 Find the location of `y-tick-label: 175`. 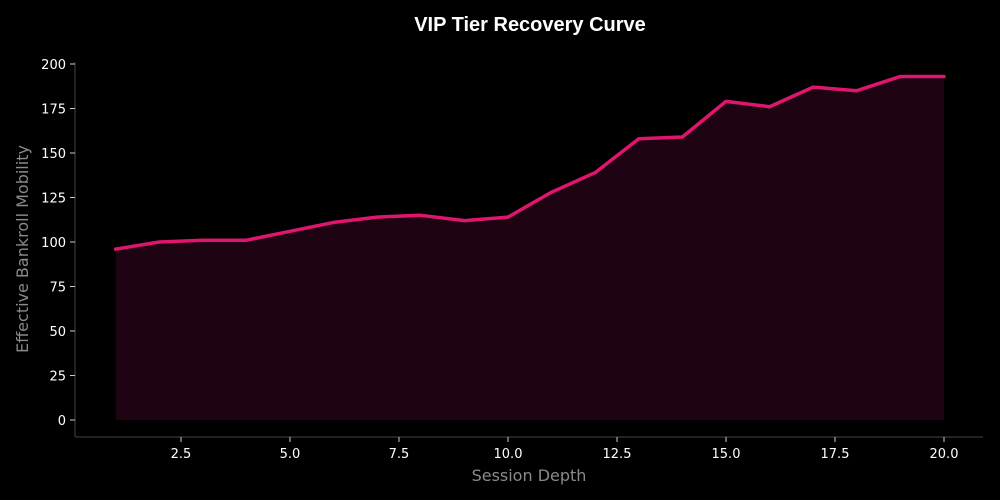

y-tick-label: 175 is located at coordinates (53, 110).